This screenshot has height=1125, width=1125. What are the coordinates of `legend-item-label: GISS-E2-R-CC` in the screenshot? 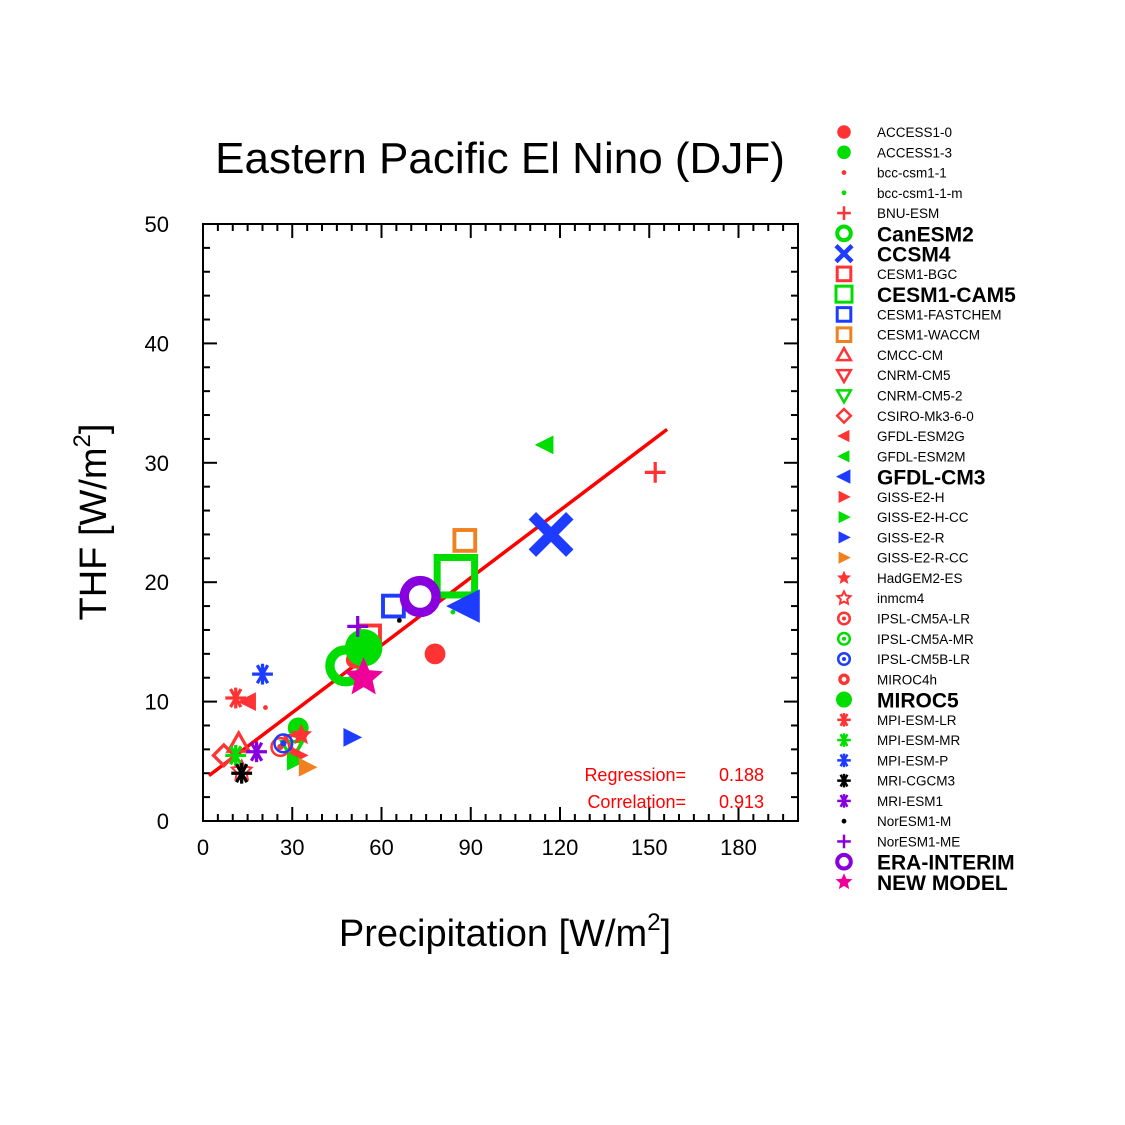 It's located at (923, 558).